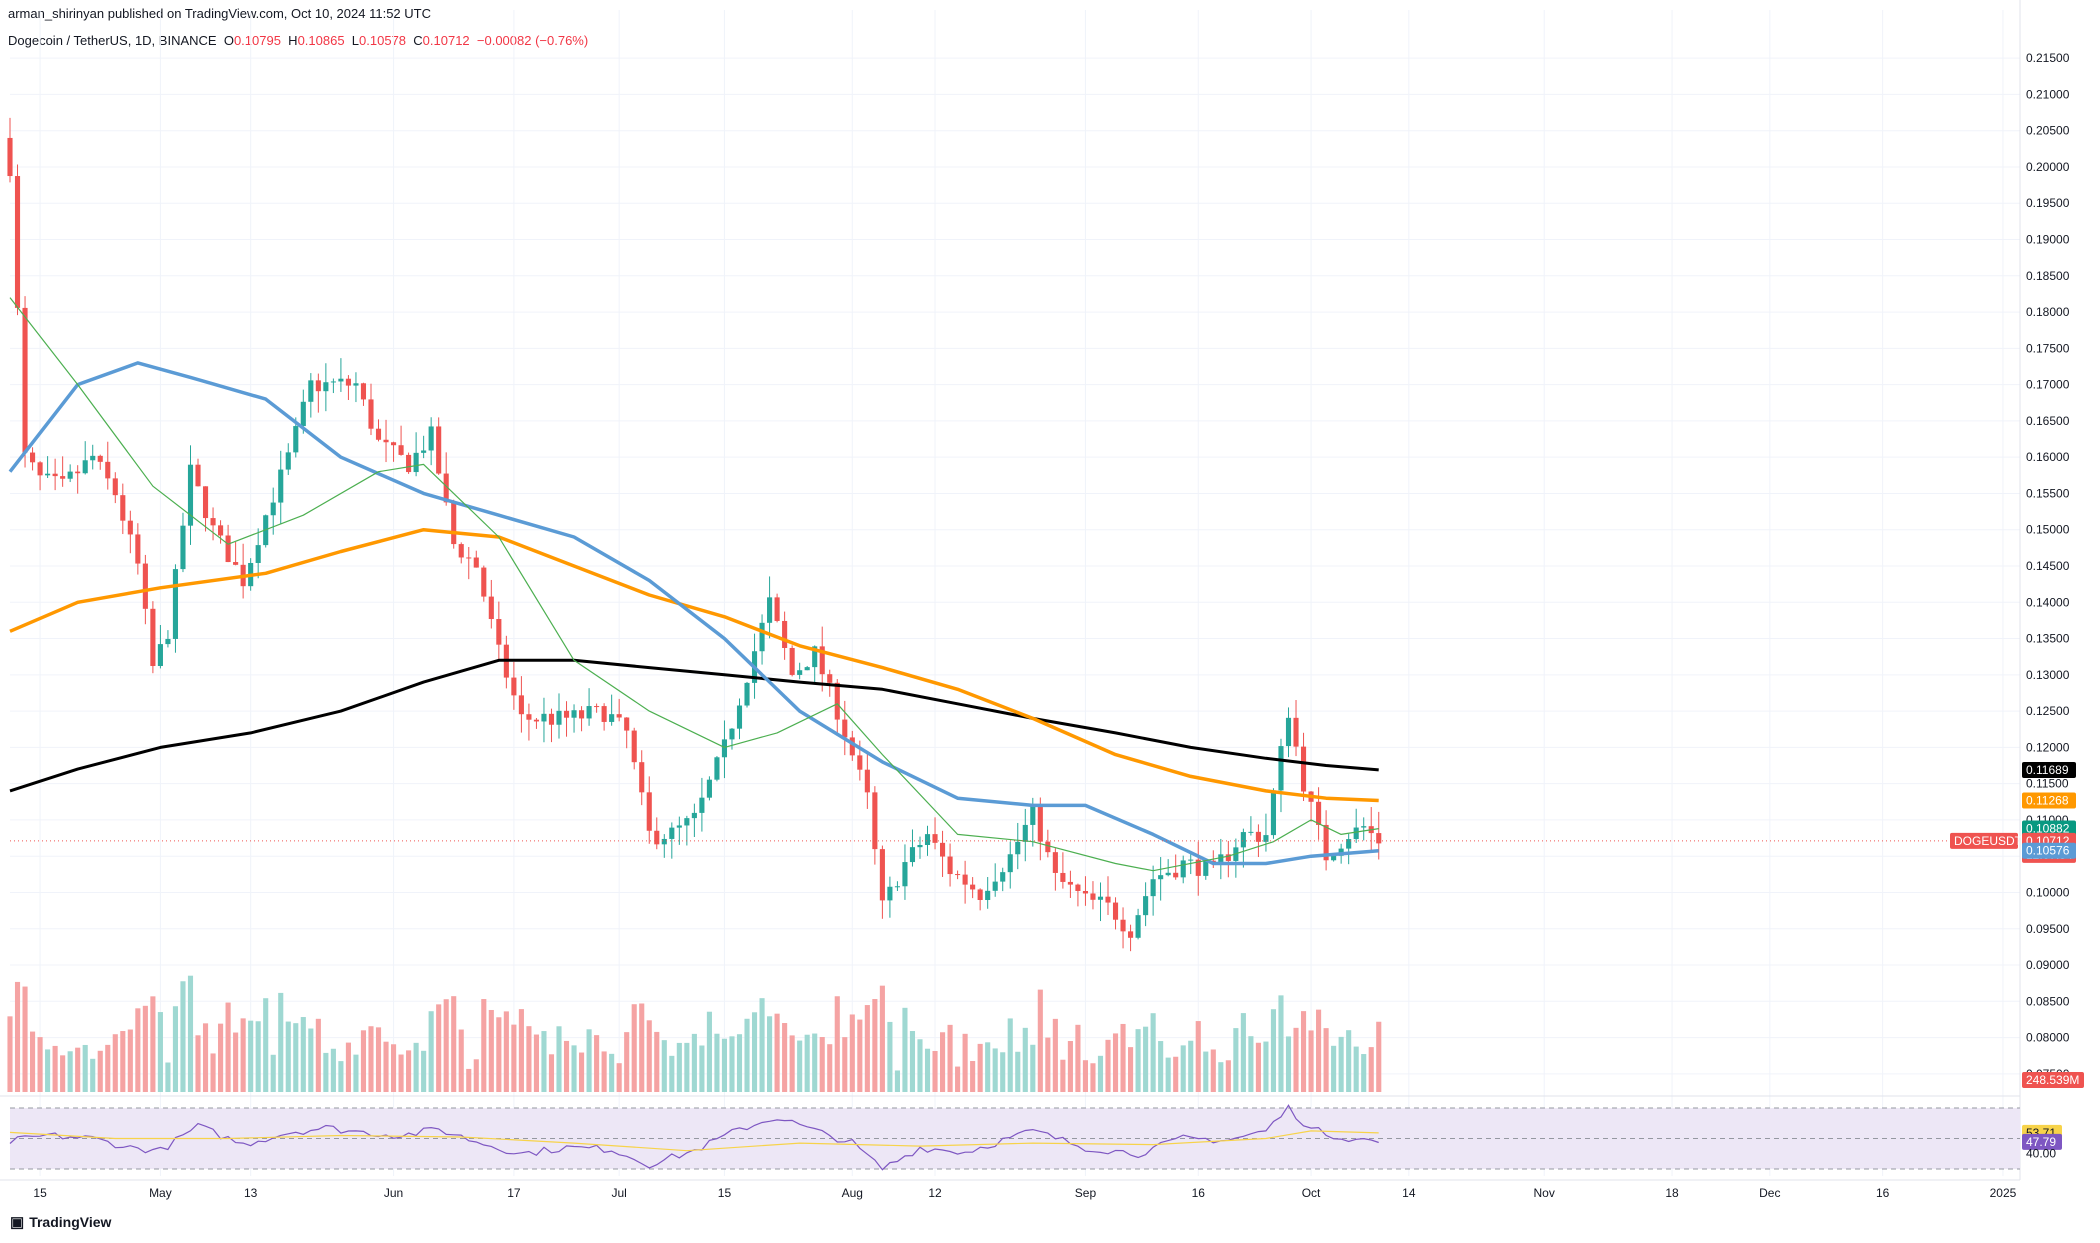 The height and width of the screenshot is (1243, 2100). I want to click on price-tick-label: 0.16500, so click(2048, 421).